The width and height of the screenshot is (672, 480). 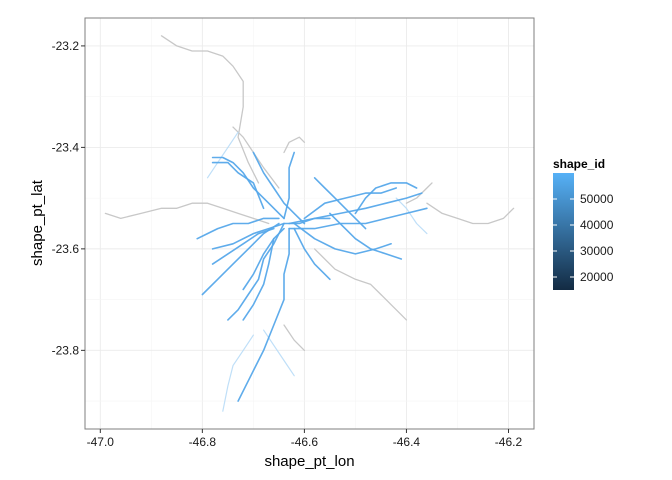 What do you see at coordinates (579, 164) in the screenshot?
I see `legend-title: shape_id` at bounding box center [579, 164].